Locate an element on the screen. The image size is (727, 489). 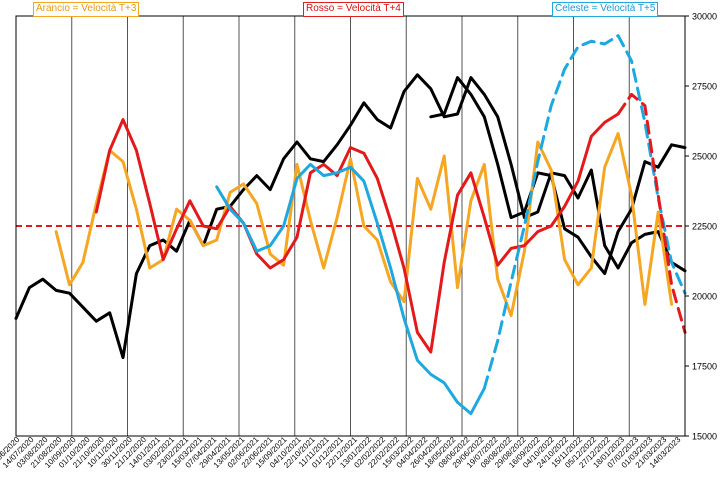
legend-item-arancio: Arancio = Velocità T+3 is located at coordinates (86, 9).